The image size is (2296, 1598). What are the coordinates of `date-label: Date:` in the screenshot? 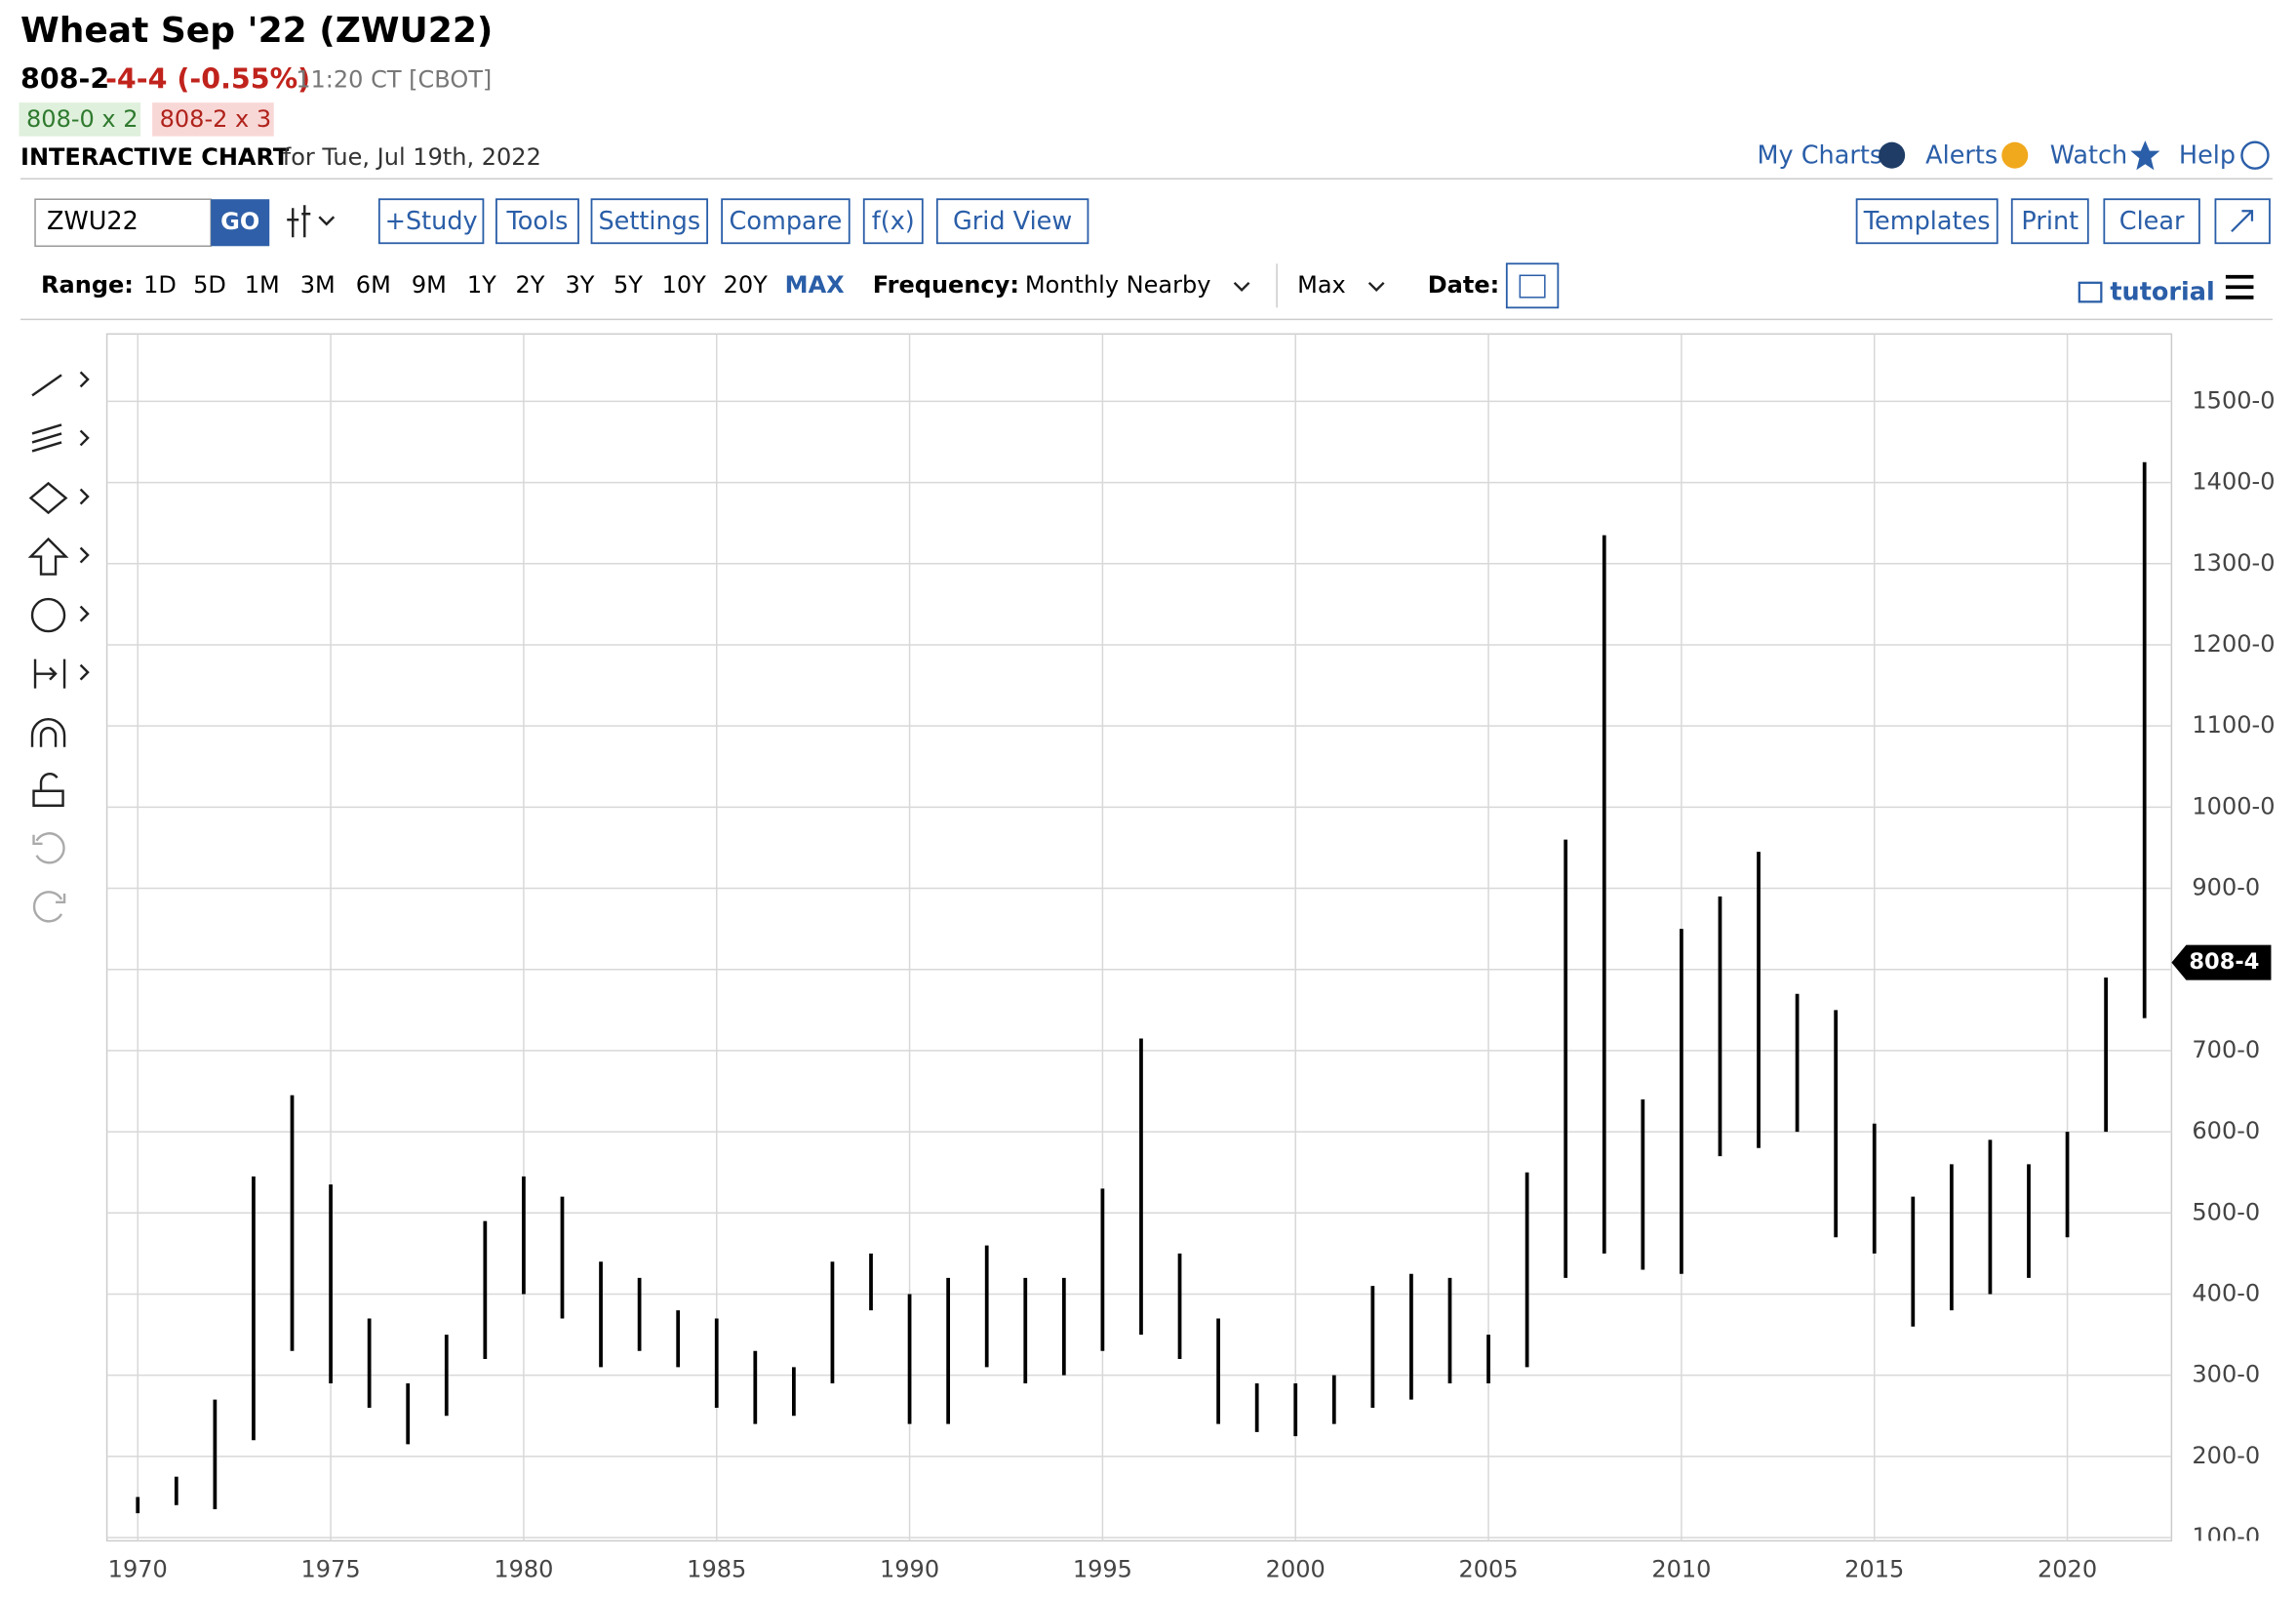 It's located at (1464, 285).